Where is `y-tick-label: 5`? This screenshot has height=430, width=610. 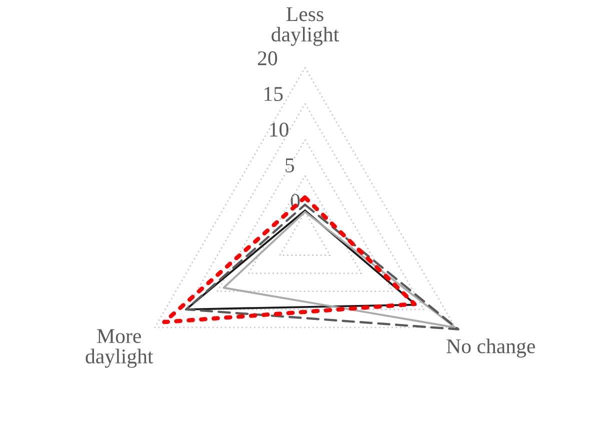 y-tick-label: 5 is located at coordinates (290, 165).